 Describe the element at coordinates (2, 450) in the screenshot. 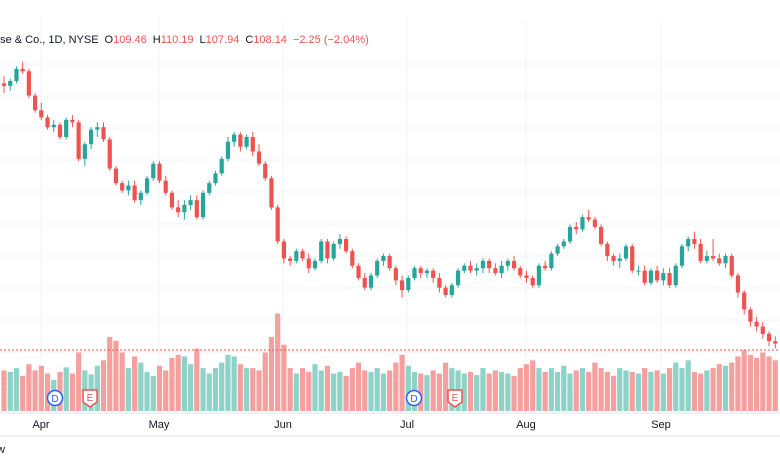

I see `bottom-toolbar-text: w` at that location.